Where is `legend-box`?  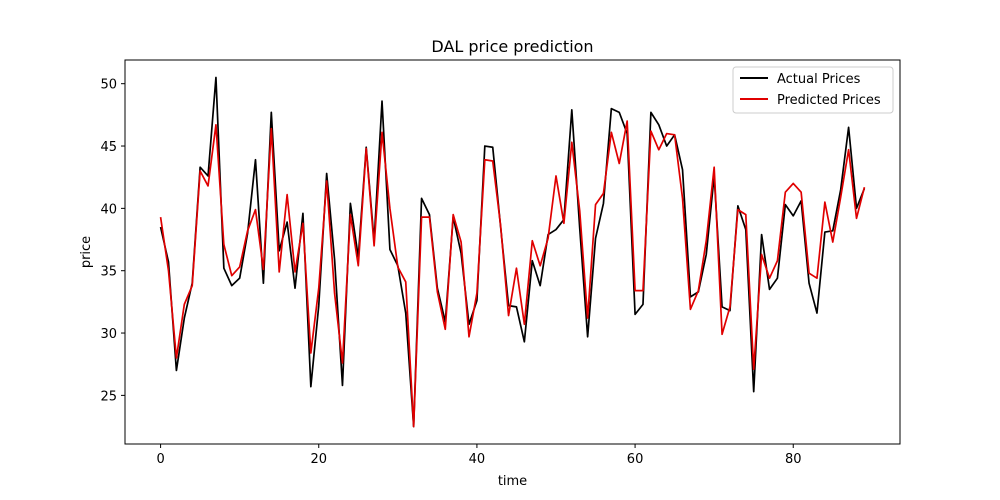
legend-box is located at coordinates (813, 90).